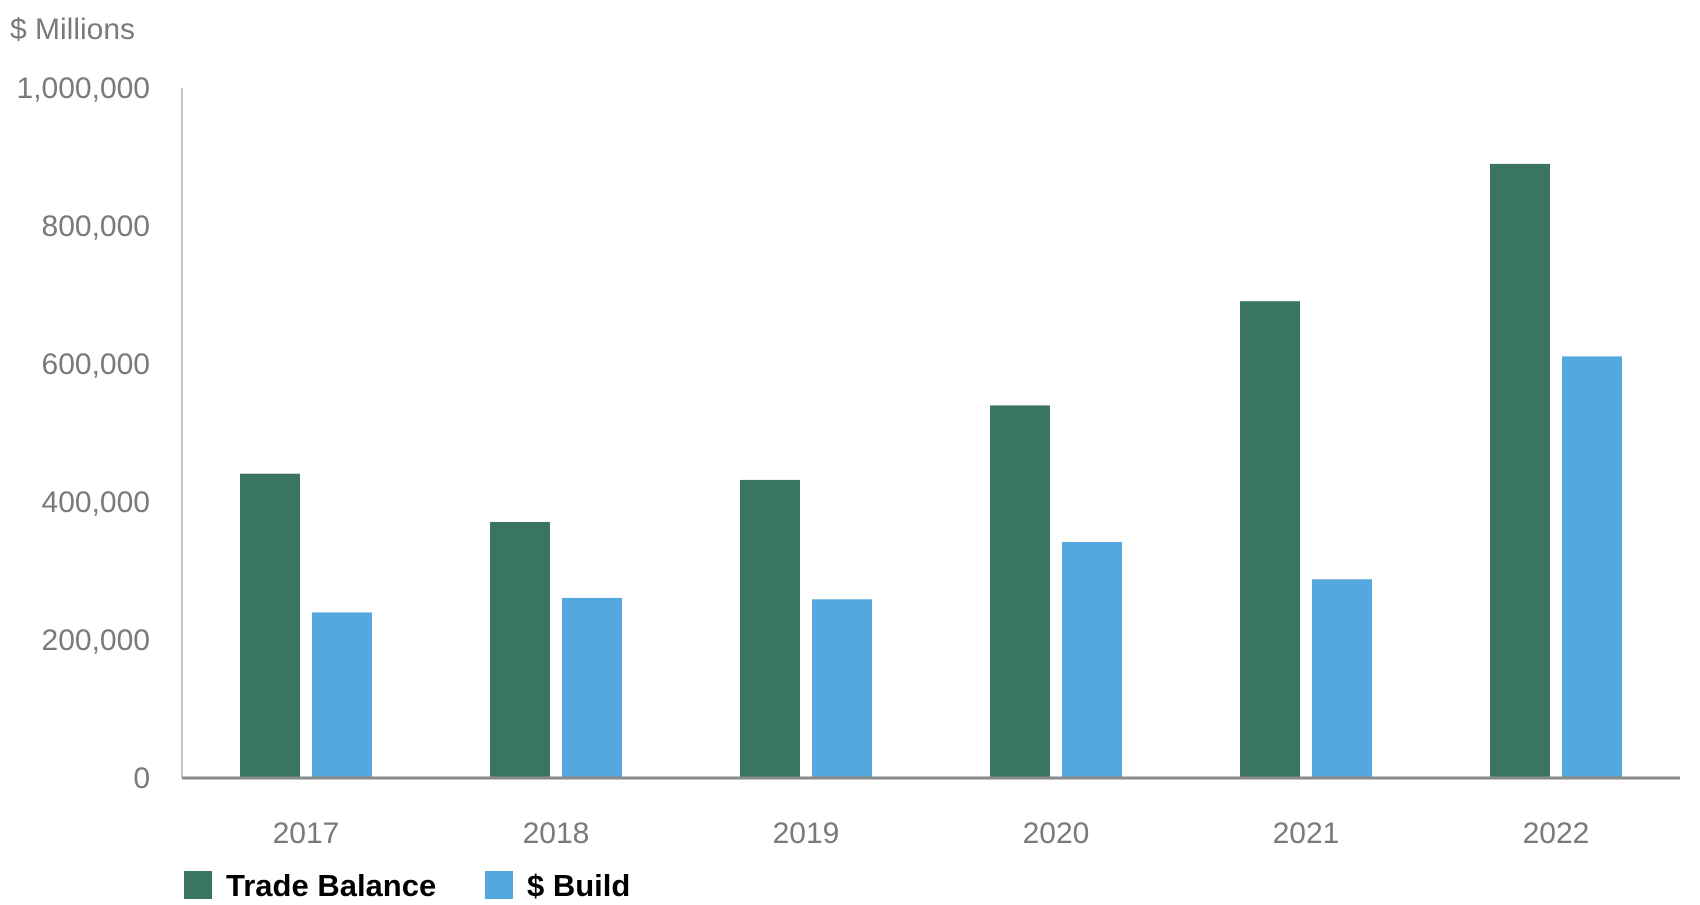  I want to click on x-tick-label: 2019, so click(806, 833).